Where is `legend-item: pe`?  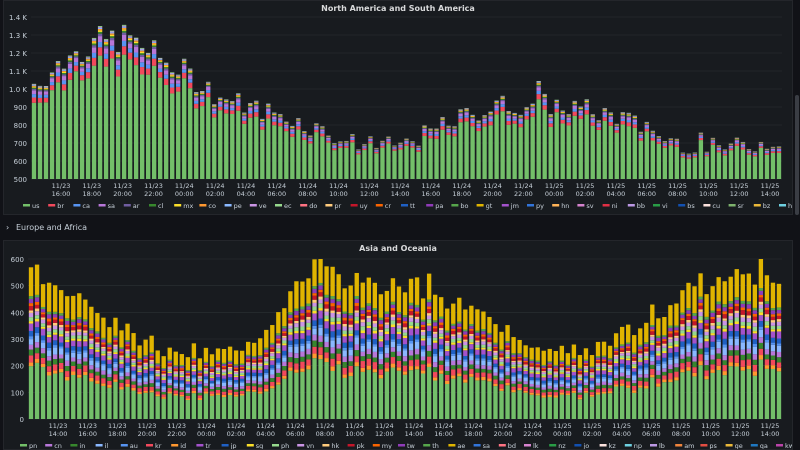 legend-item: pe is located at coordinates (233, 206).